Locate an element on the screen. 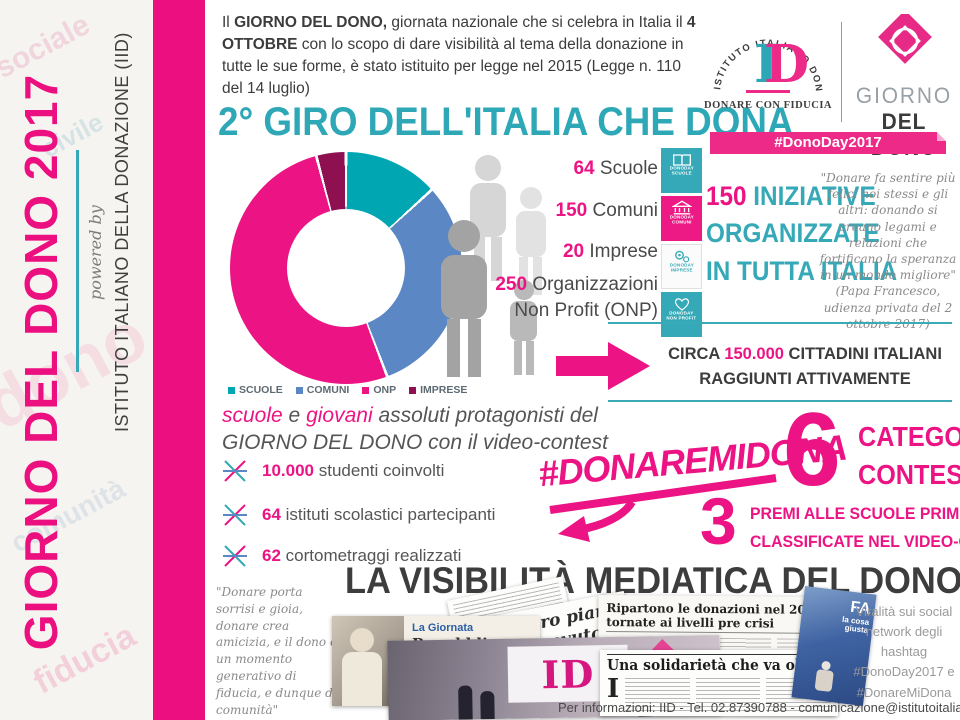  banner-fold is located at coordinates (941, 136).